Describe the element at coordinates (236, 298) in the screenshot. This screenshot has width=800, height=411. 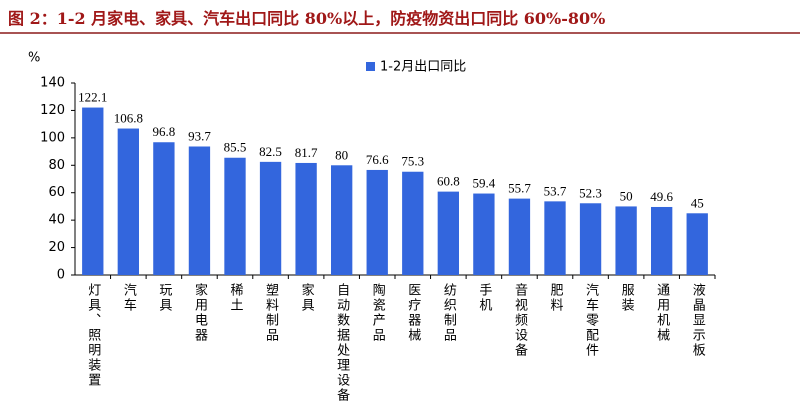
I see `x-tick-label: 稀土` at that location.